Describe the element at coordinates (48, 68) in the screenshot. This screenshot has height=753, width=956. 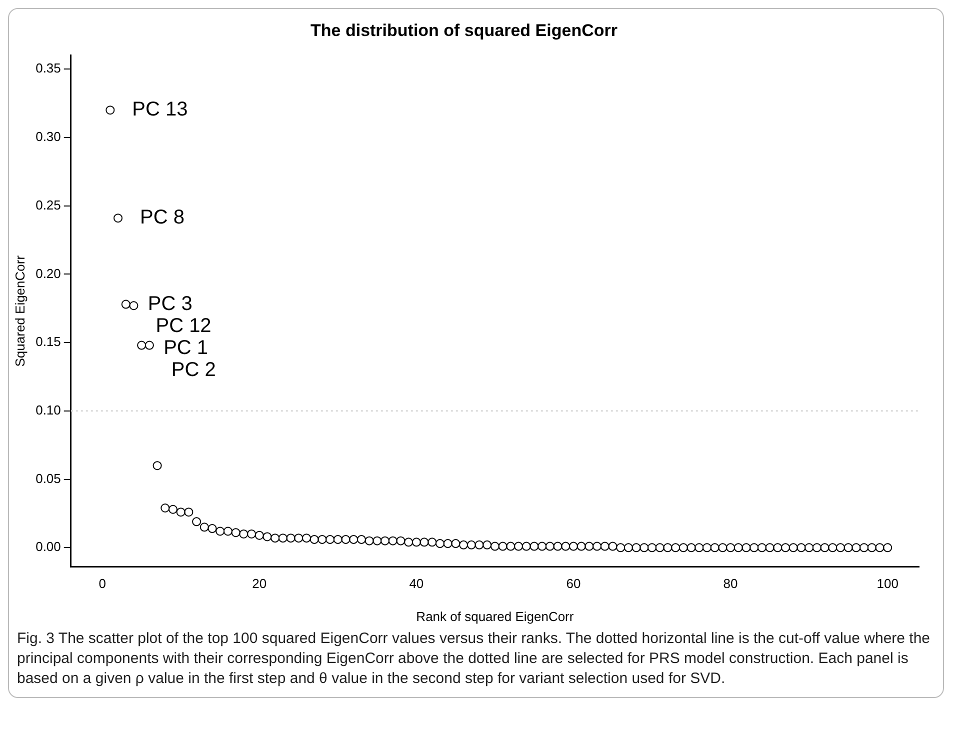
I see `y-tick-label: 0.35` at that location.